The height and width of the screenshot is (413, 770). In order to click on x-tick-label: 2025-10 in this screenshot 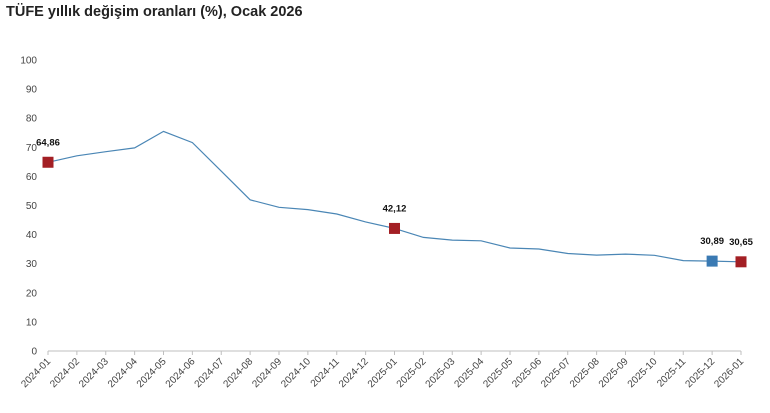, I will do `click(643, 373)`.